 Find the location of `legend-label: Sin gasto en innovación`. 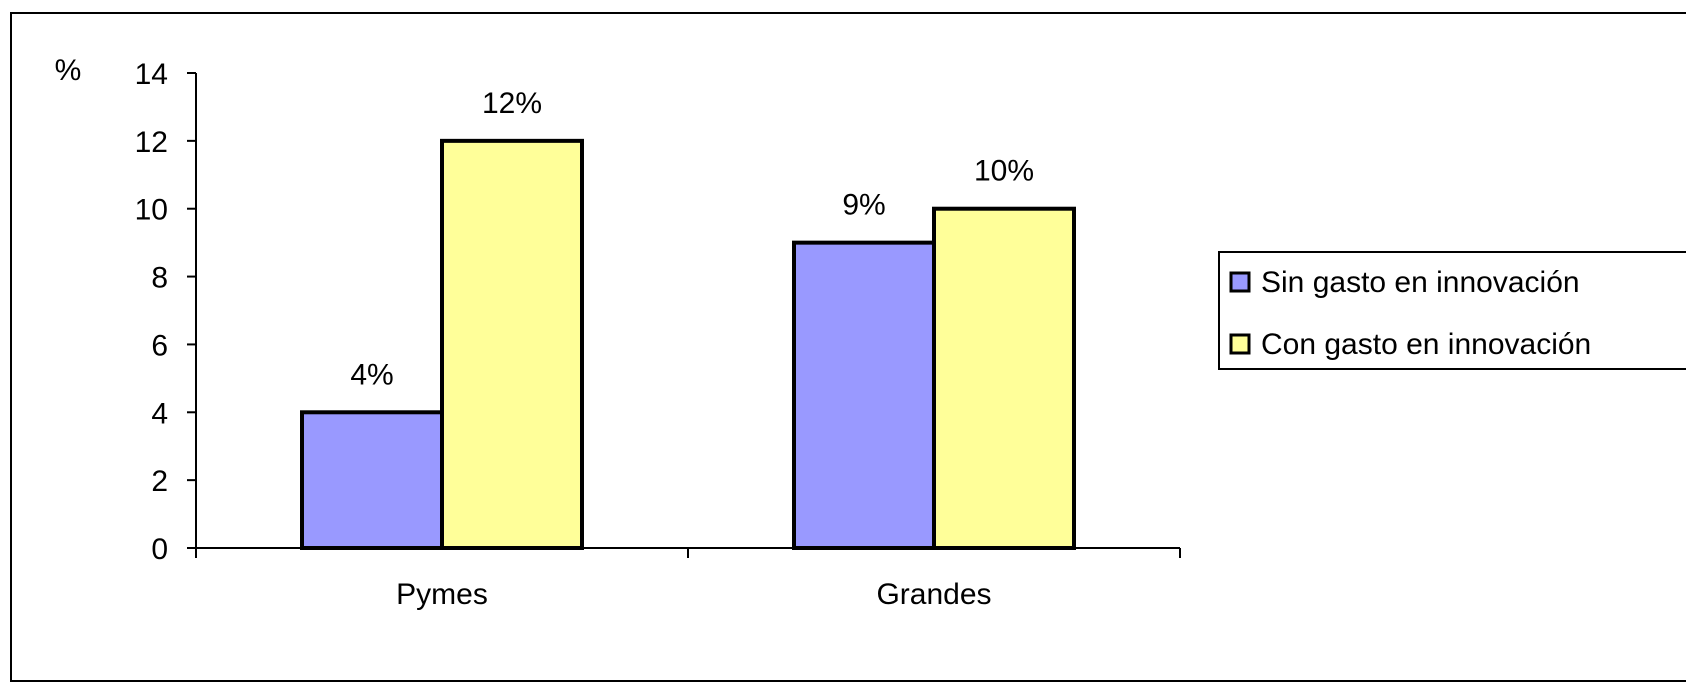

legend-label: Sin gasto en innovación is located at coordinates (1420, 282).